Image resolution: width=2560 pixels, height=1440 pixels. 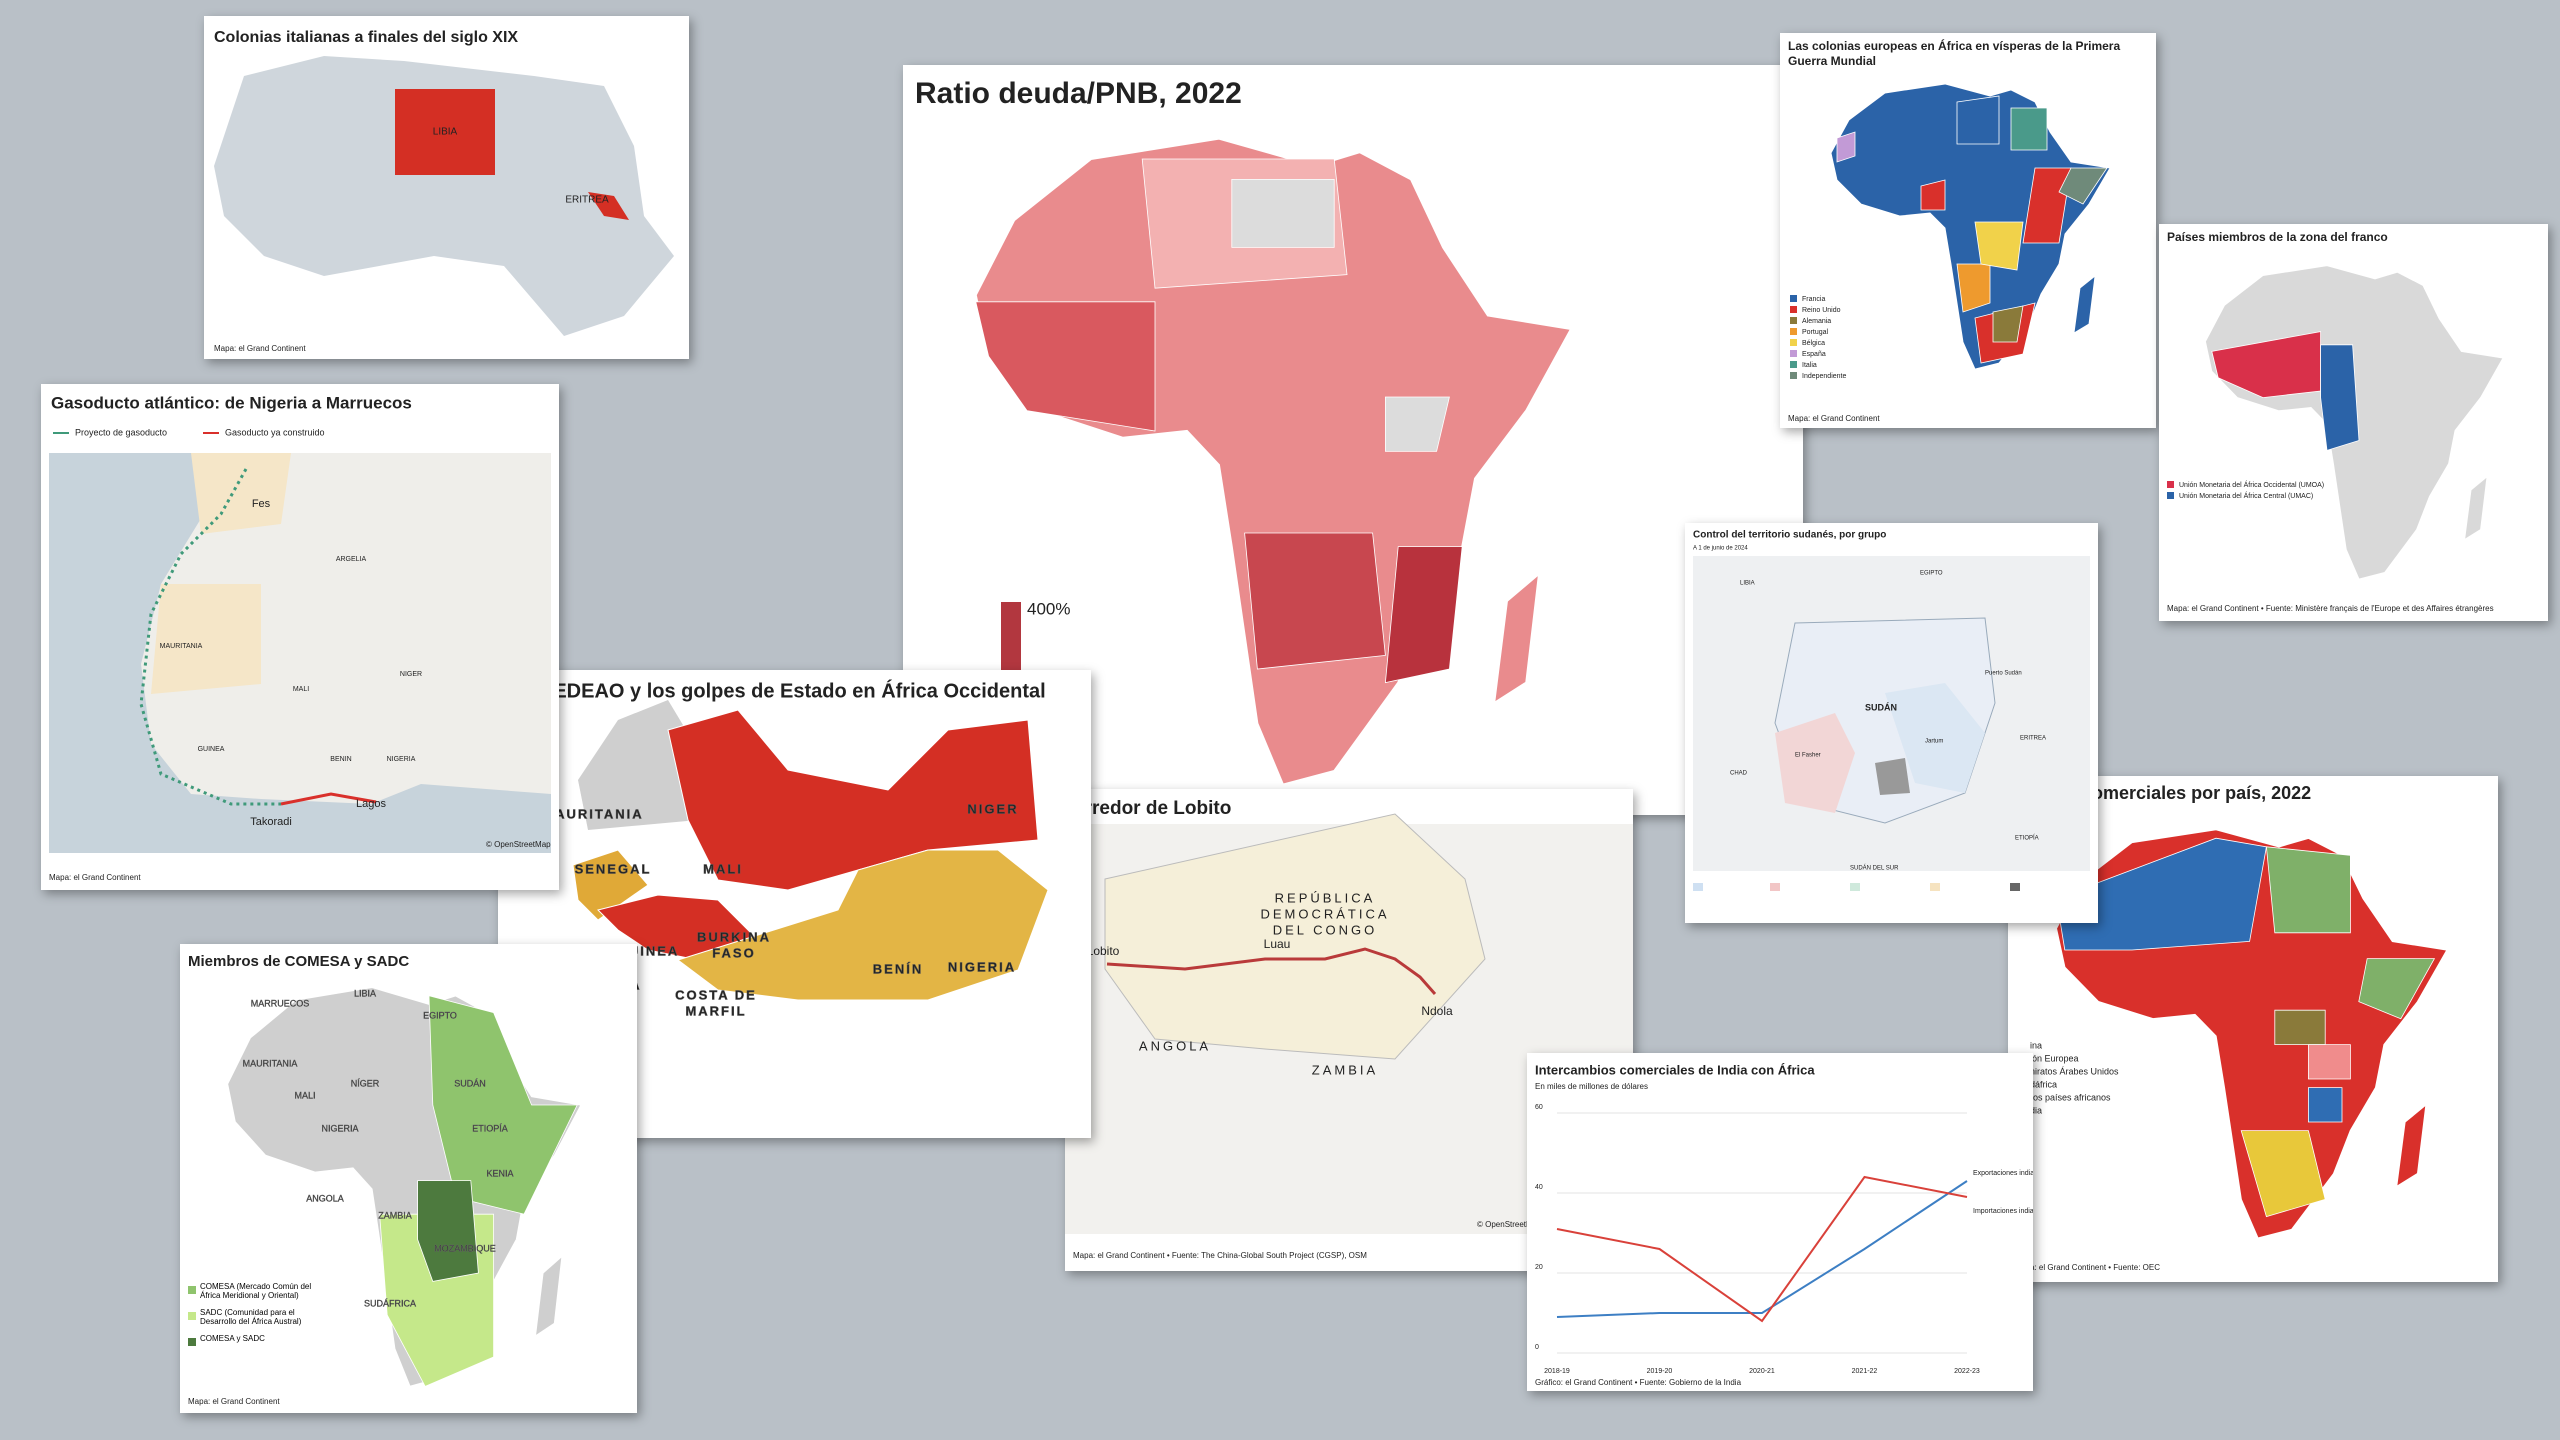 What do you see at coordinates (1814, 354) in the screenshot?
I see `legend-label: España` at bounding box center [1814, 354].